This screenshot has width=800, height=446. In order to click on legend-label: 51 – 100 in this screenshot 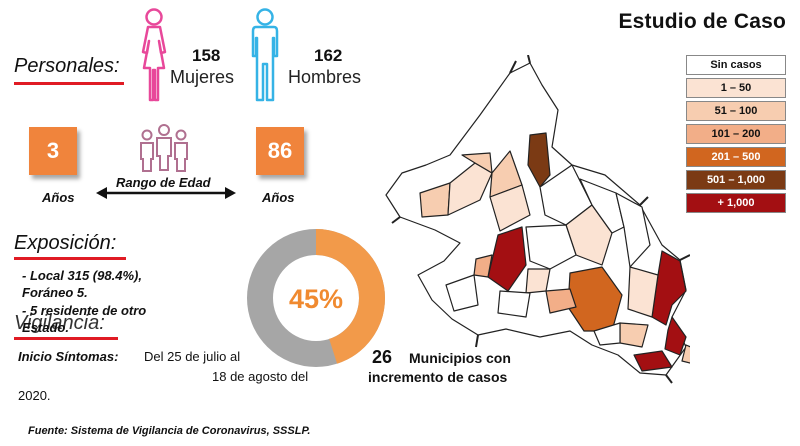, I will do `click(736, 111)`.